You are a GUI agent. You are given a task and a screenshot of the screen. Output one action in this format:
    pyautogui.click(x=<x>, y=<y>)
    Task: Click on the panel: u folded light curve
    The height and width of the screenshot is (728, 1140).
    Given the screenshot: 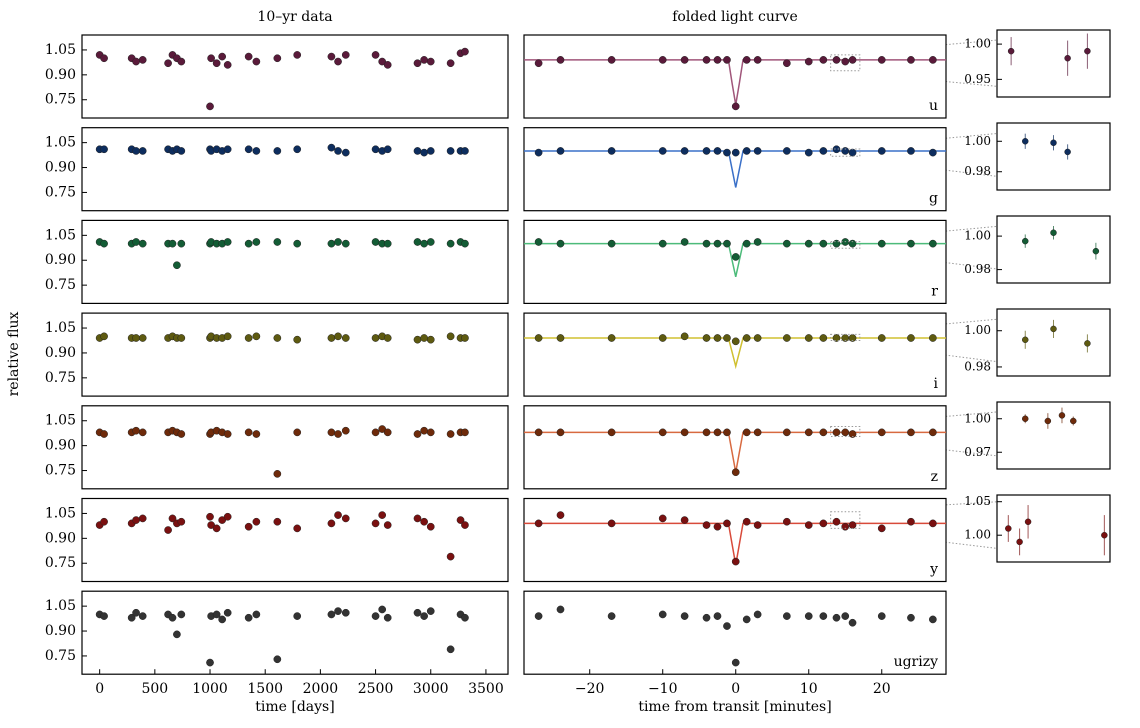 What is the action you would take?
    pyautogui.click(x=735, y=64)
    